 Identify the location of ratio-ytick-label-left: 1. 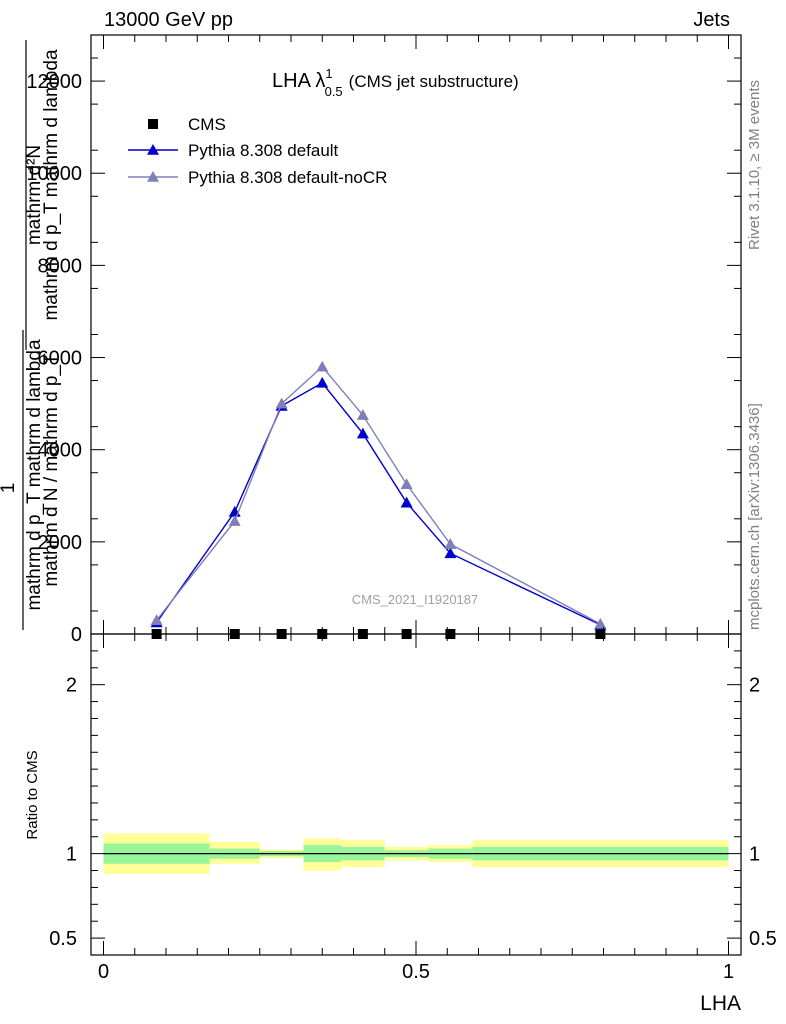
(71, 855).